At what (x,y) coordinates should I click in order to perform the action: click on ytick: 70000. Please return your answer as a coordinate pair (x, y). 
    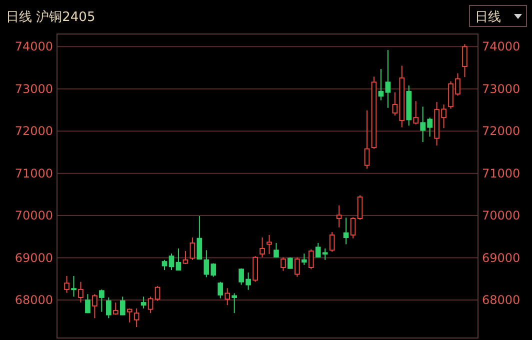
    Looking at the image, I should click on (33, 215).